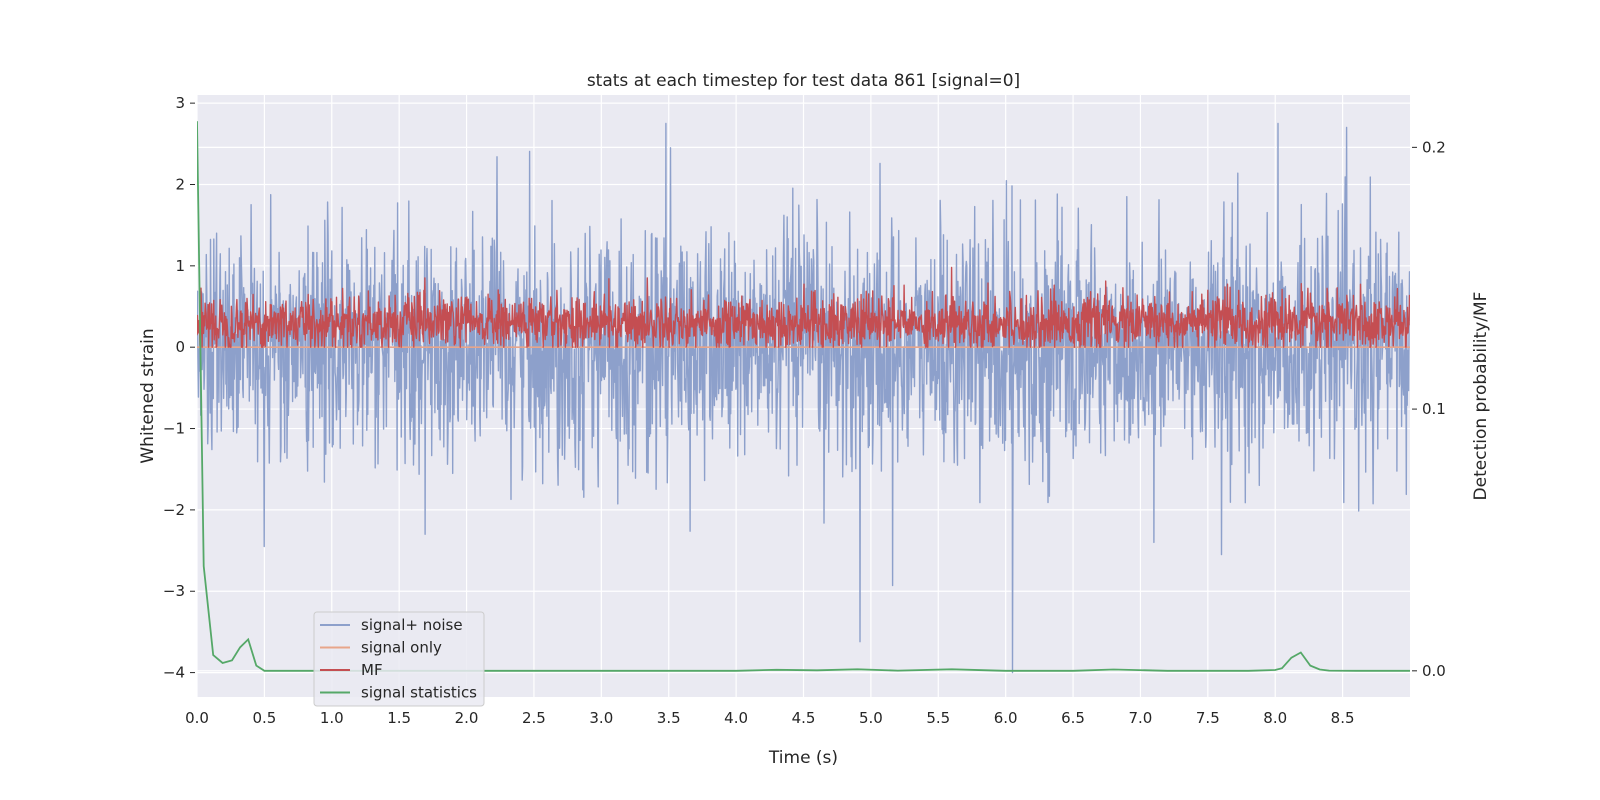 The height and width of the screenshot is (800, 1600). What do you see at coordinates (736, 718) in the screenshot?
I see `x-tick-label: 4.0` at bounding box center [736, 718].